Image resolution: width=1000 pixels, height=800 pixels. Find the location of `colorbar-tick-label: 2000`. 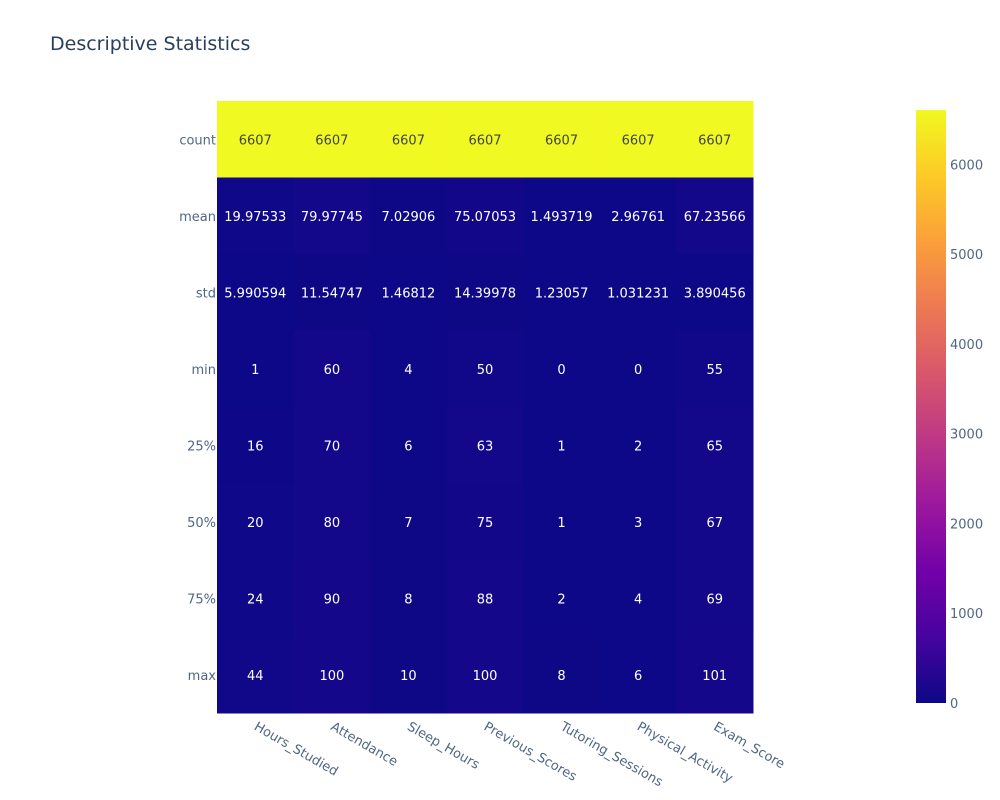

colorbar-tick-label: 2000 is located at coordinates (966, 524).